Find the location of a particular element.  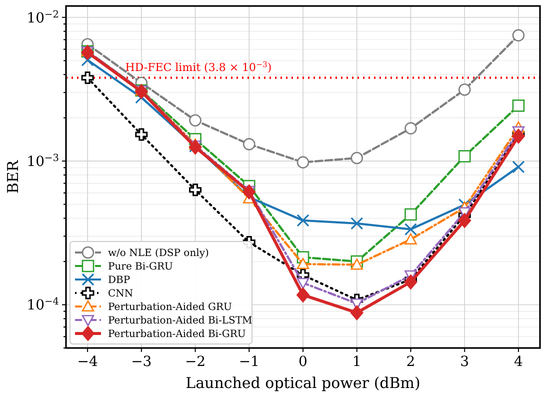

legend-label: Pure Bi-GRU is located at coordinates (140, 267).